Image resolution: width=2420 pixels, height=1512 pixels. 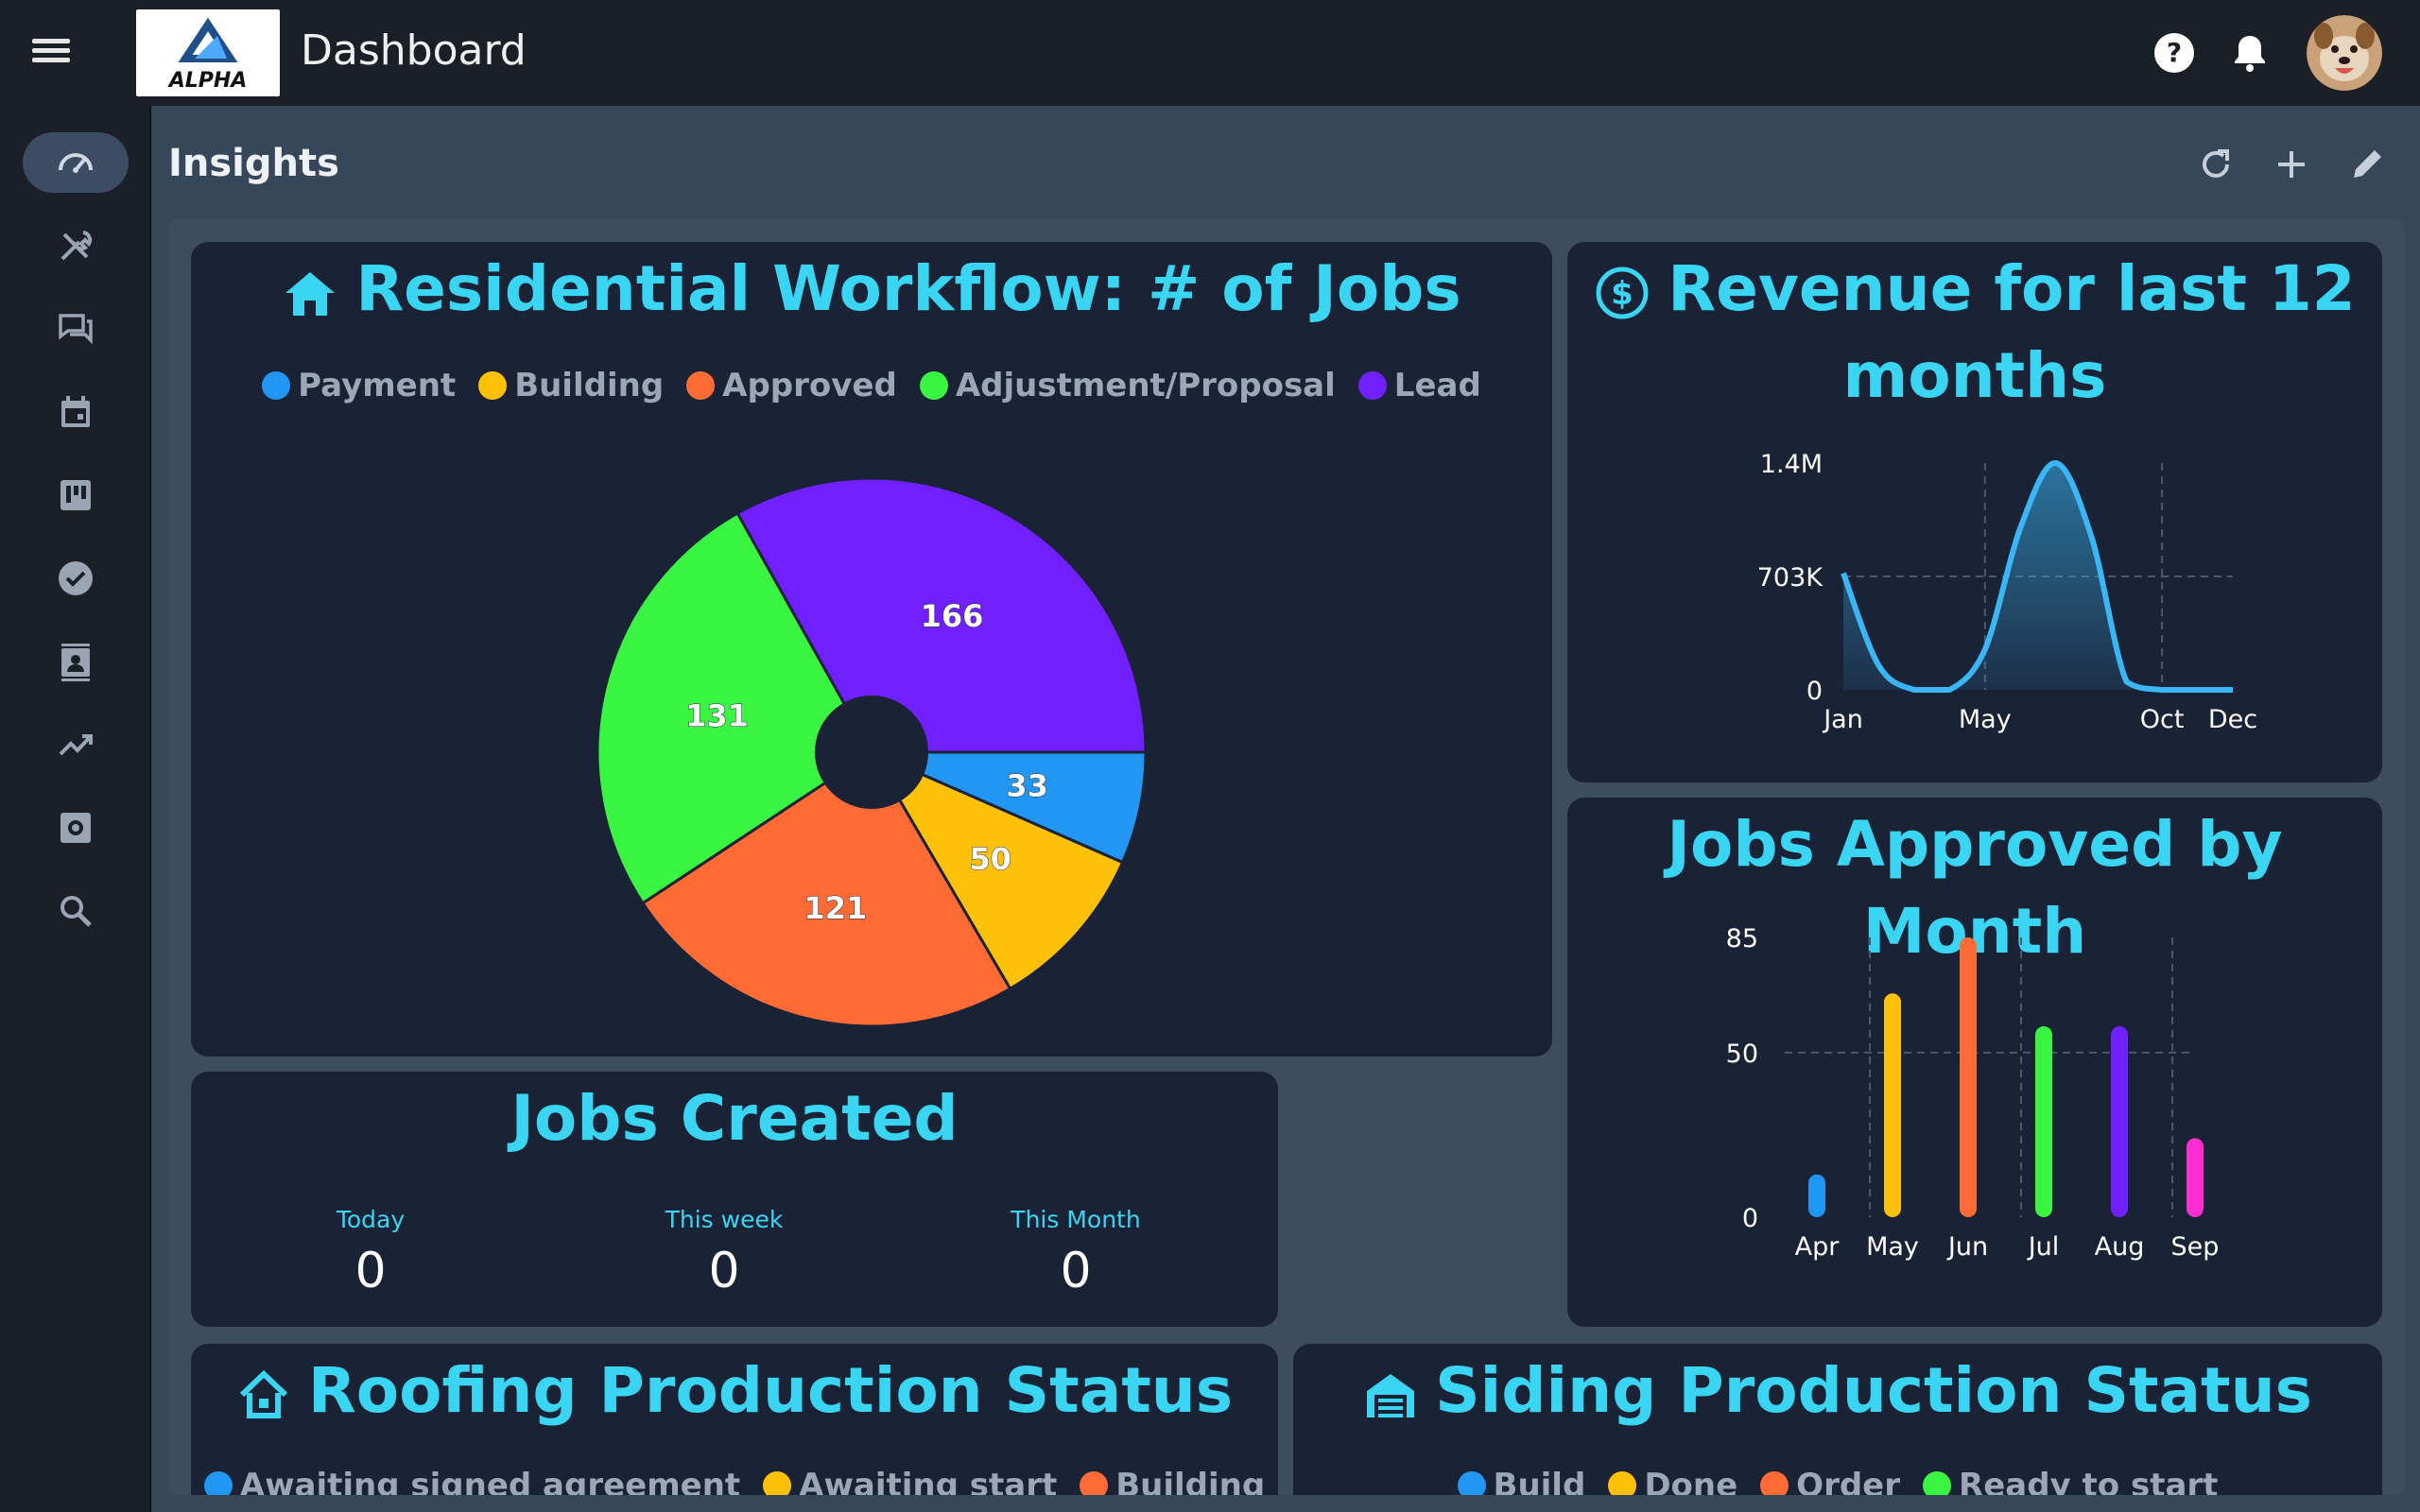 I want to click on top-app-bar: ALPHA Dashboard ?, so click(x=1210, y=53).